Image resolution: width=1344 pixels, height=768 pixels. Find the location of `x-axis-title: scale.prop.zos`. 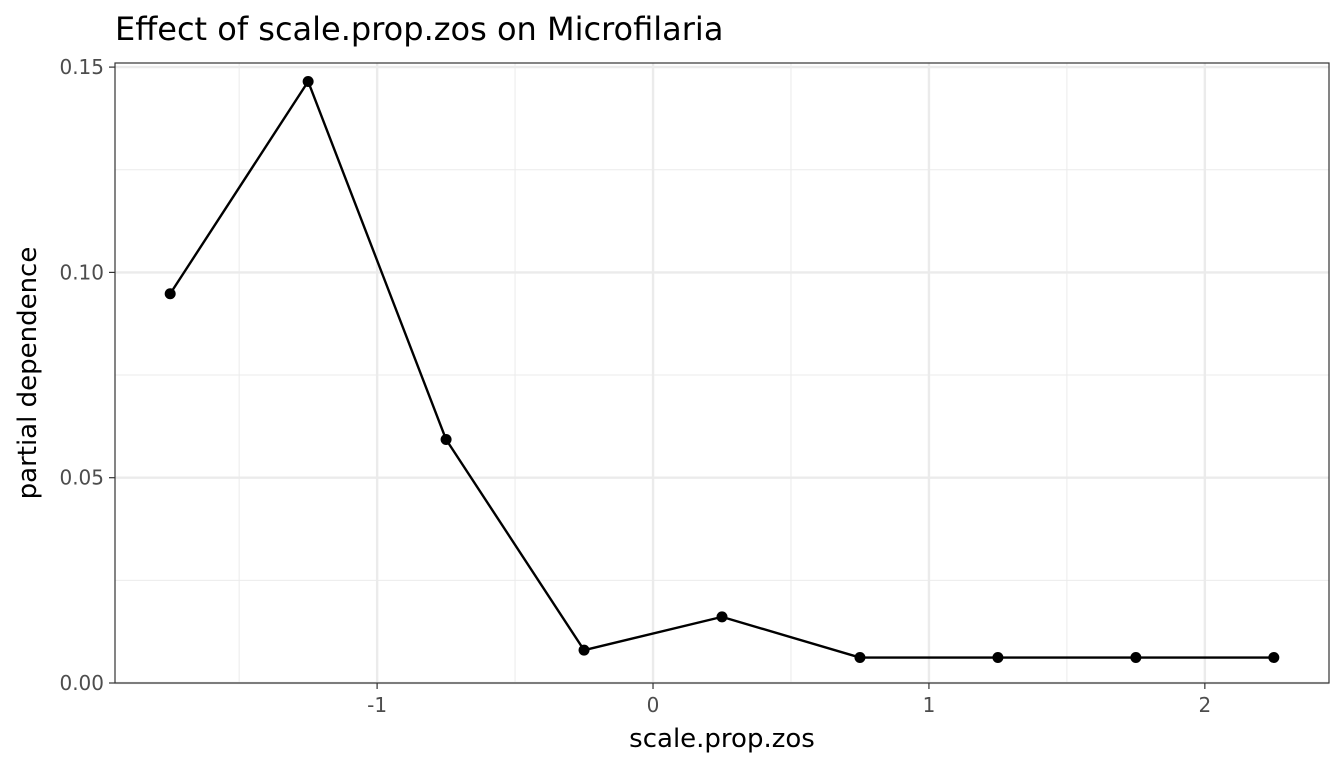

x-axis-title: scale.prop.zos is located at coordinates (722, 739).